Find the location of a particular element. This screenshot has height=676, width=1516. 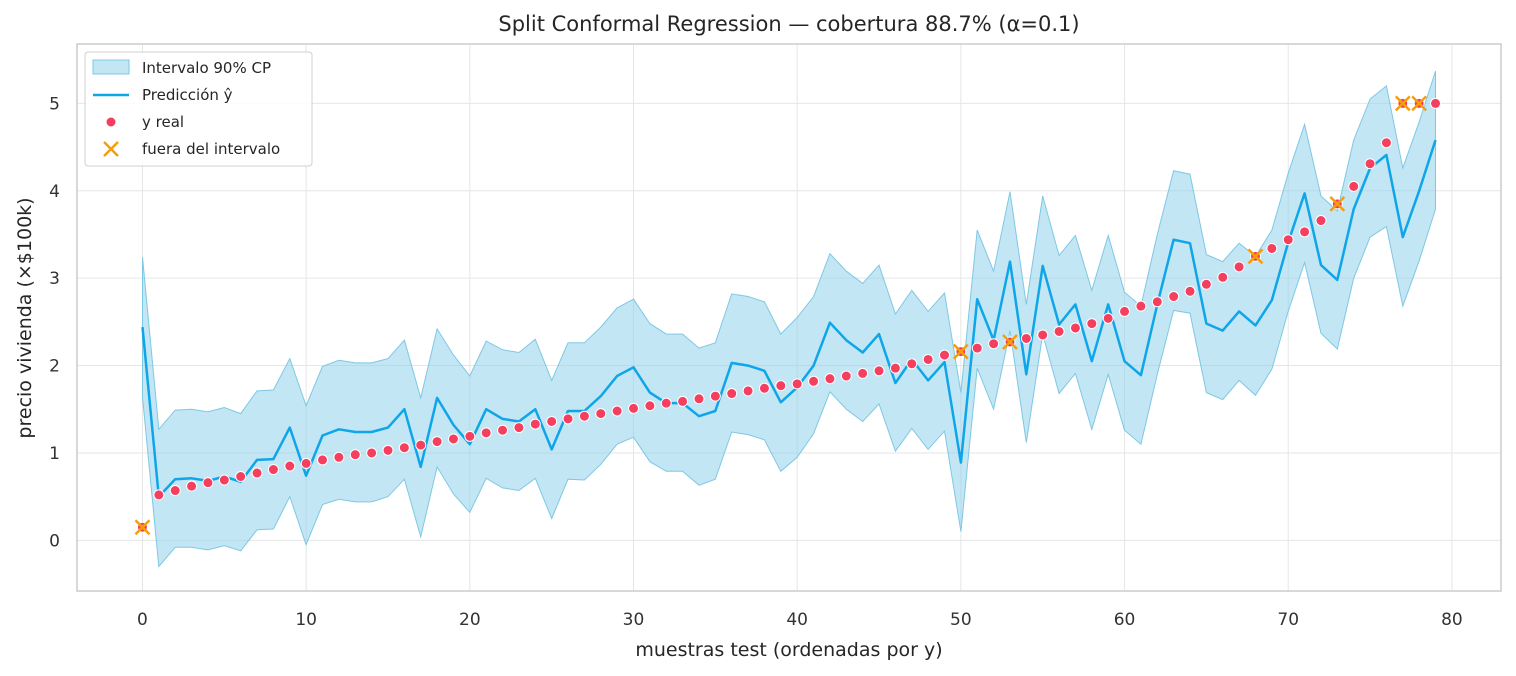

y-tick-label: 5 is located at coordinates (54, 104).